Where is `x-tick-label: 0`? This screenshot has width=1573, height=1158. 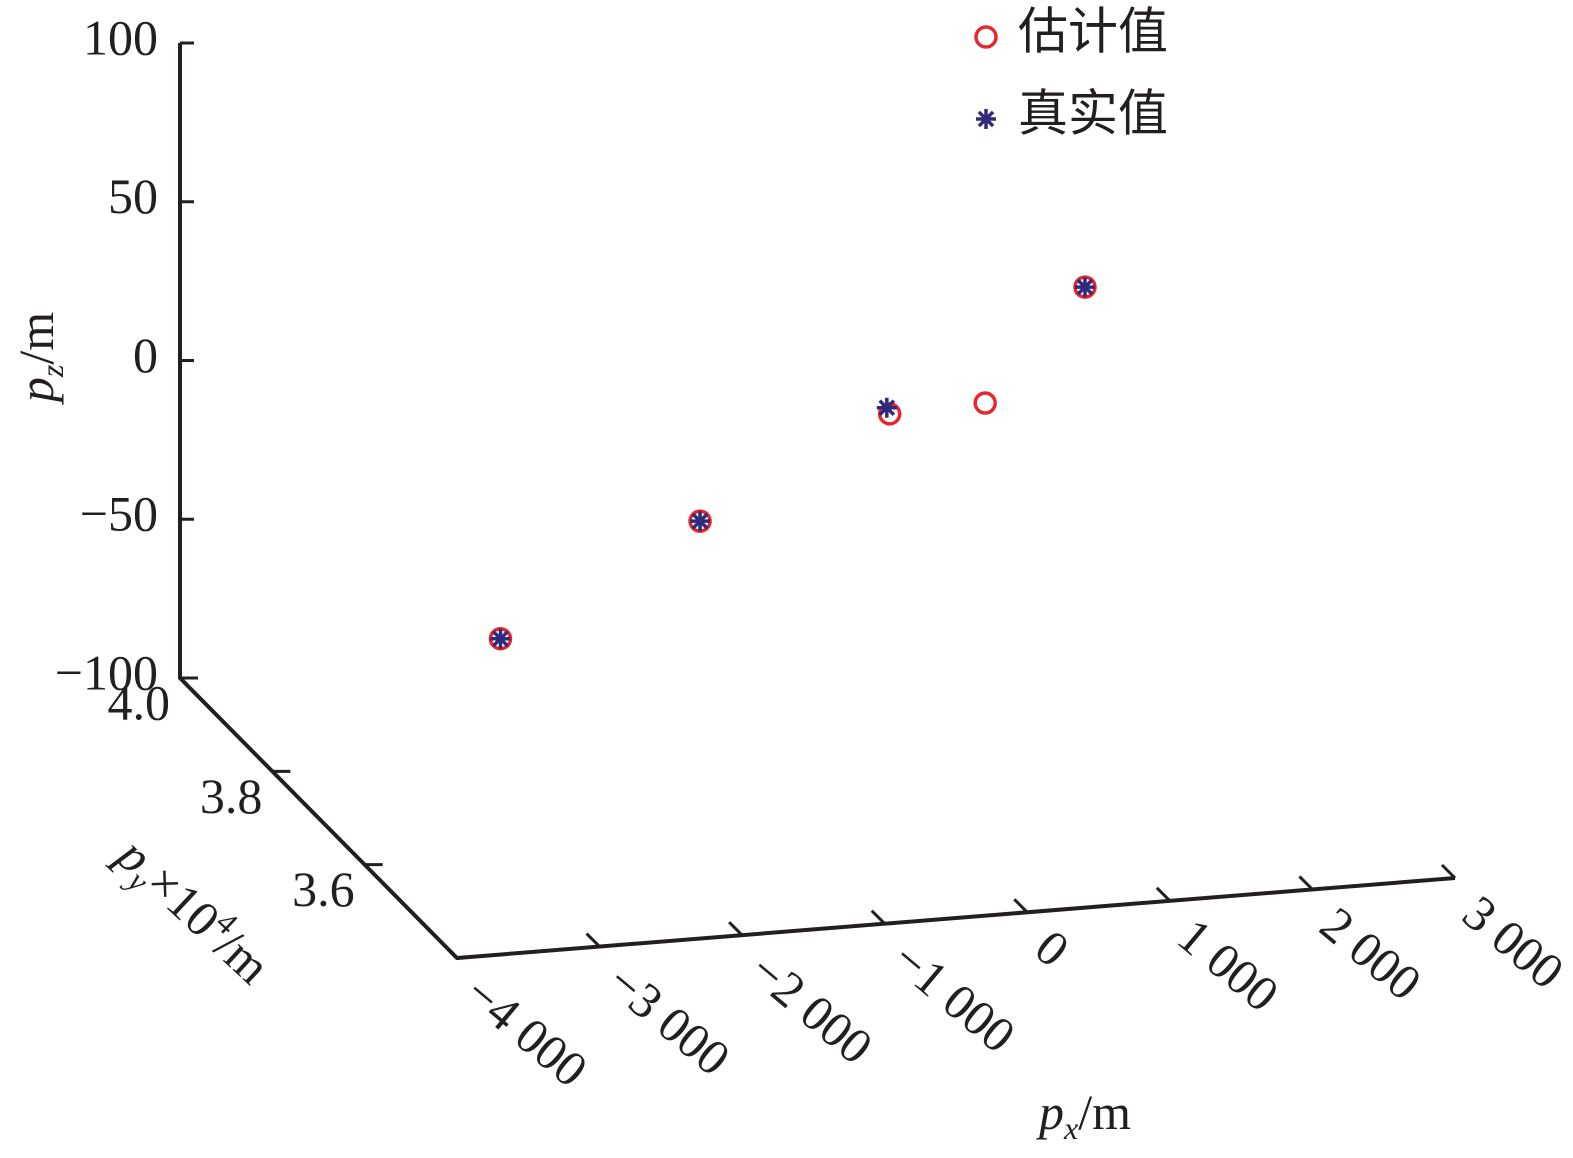 x-tick-label: 0 is located at coordinates (1052, 948).